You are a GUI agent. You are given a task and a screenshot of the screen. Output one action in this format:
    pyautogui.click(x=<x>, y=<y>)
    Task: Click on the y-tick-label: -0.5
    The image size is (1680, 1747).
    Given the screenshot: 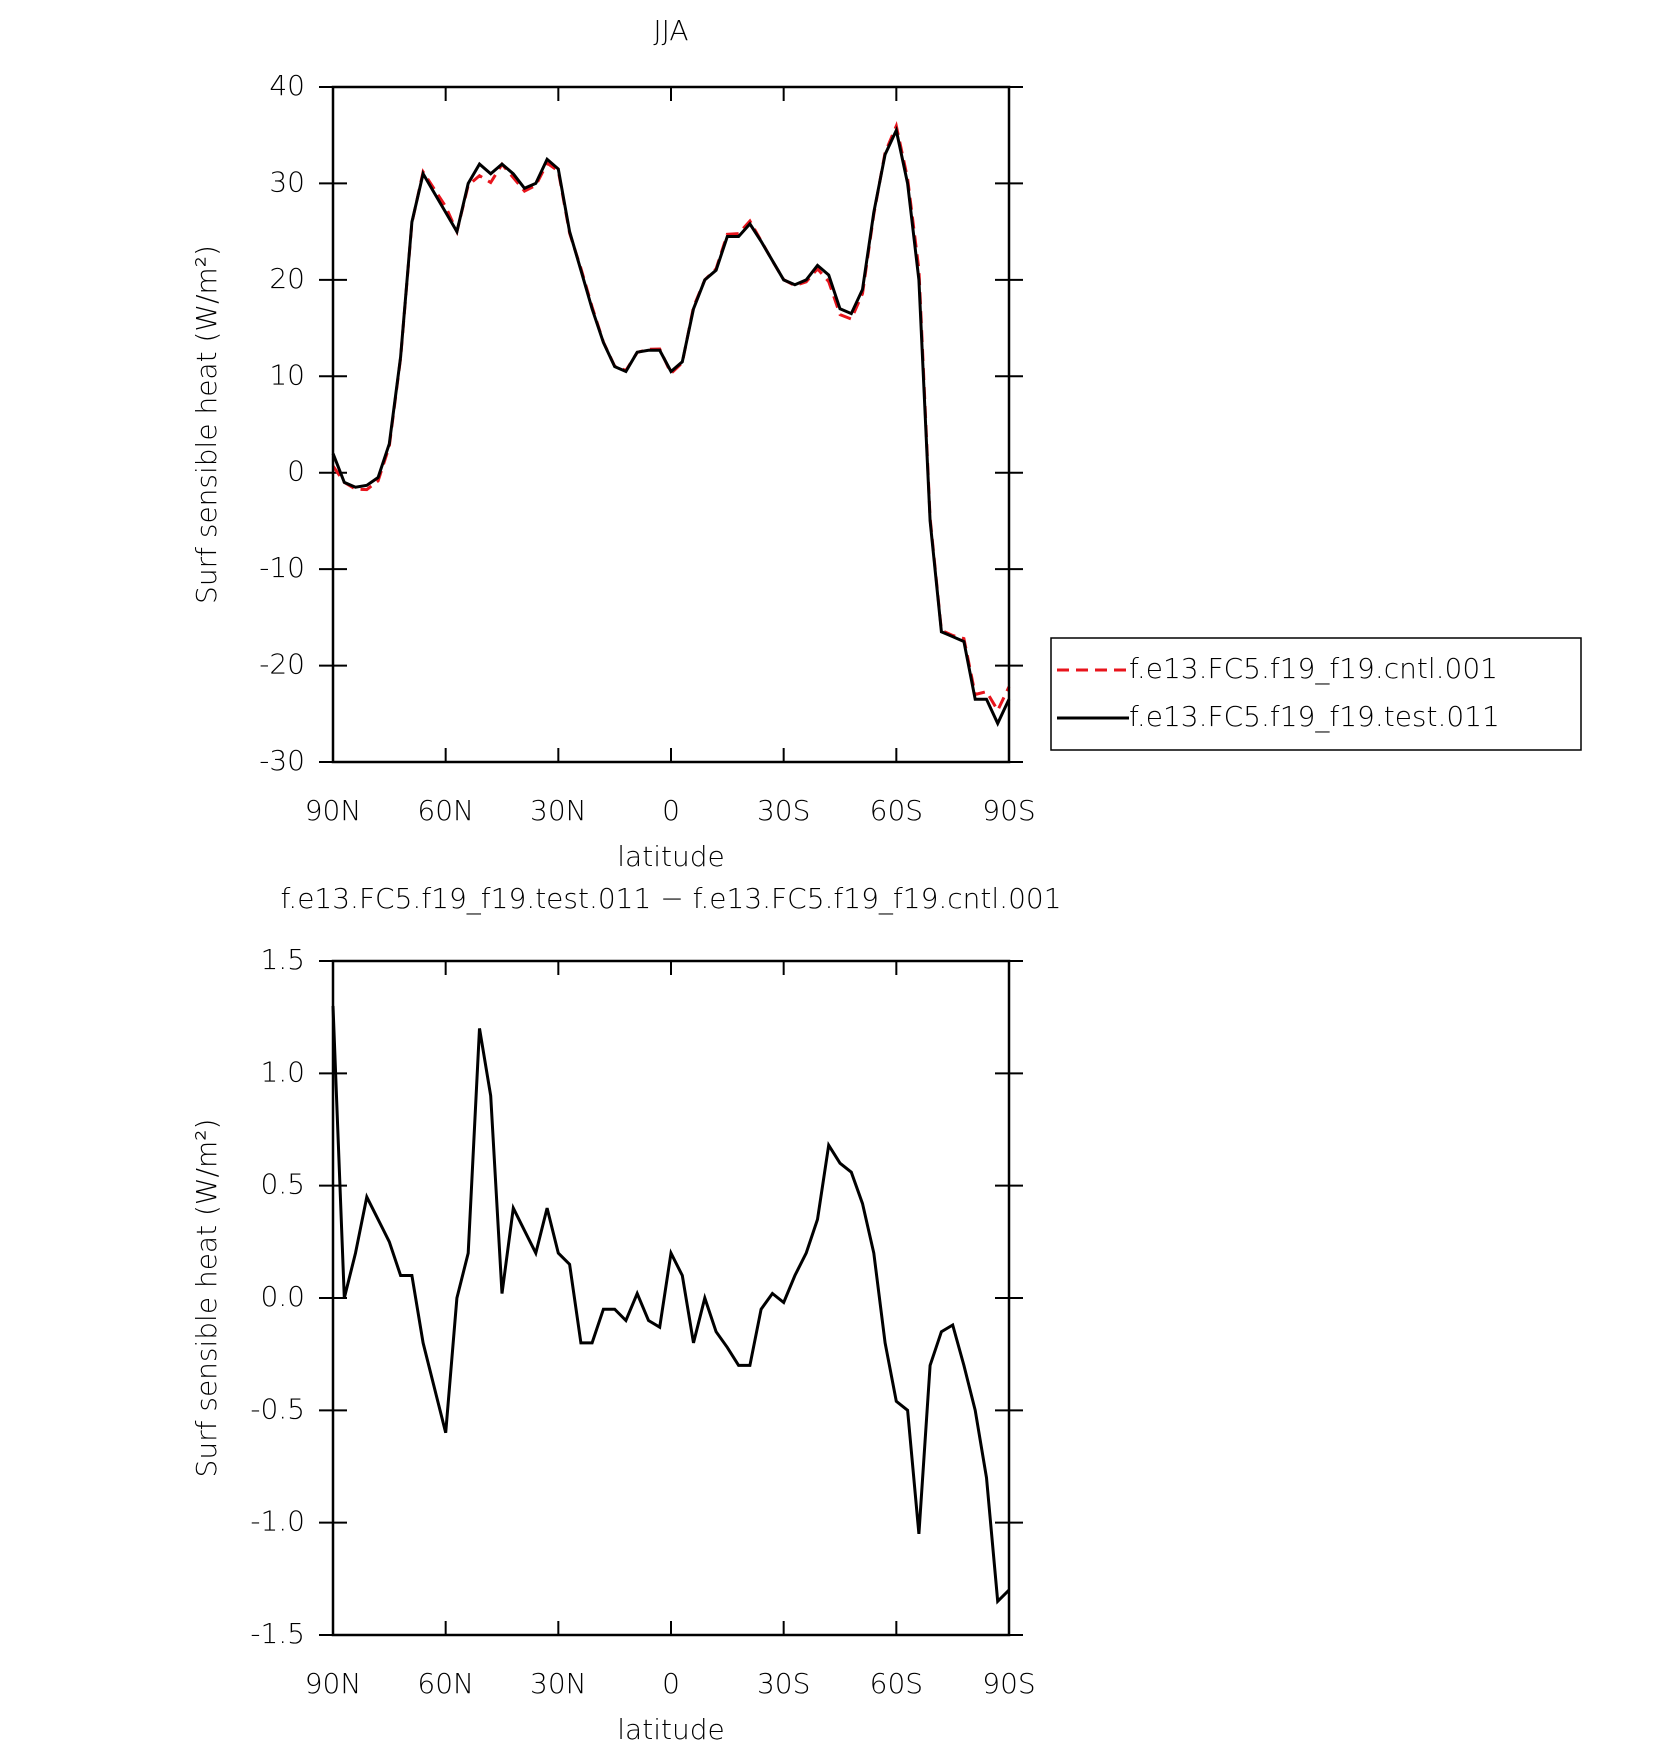 What is the action you would take?
    pyautogui.click(x=277, y=1408)
    